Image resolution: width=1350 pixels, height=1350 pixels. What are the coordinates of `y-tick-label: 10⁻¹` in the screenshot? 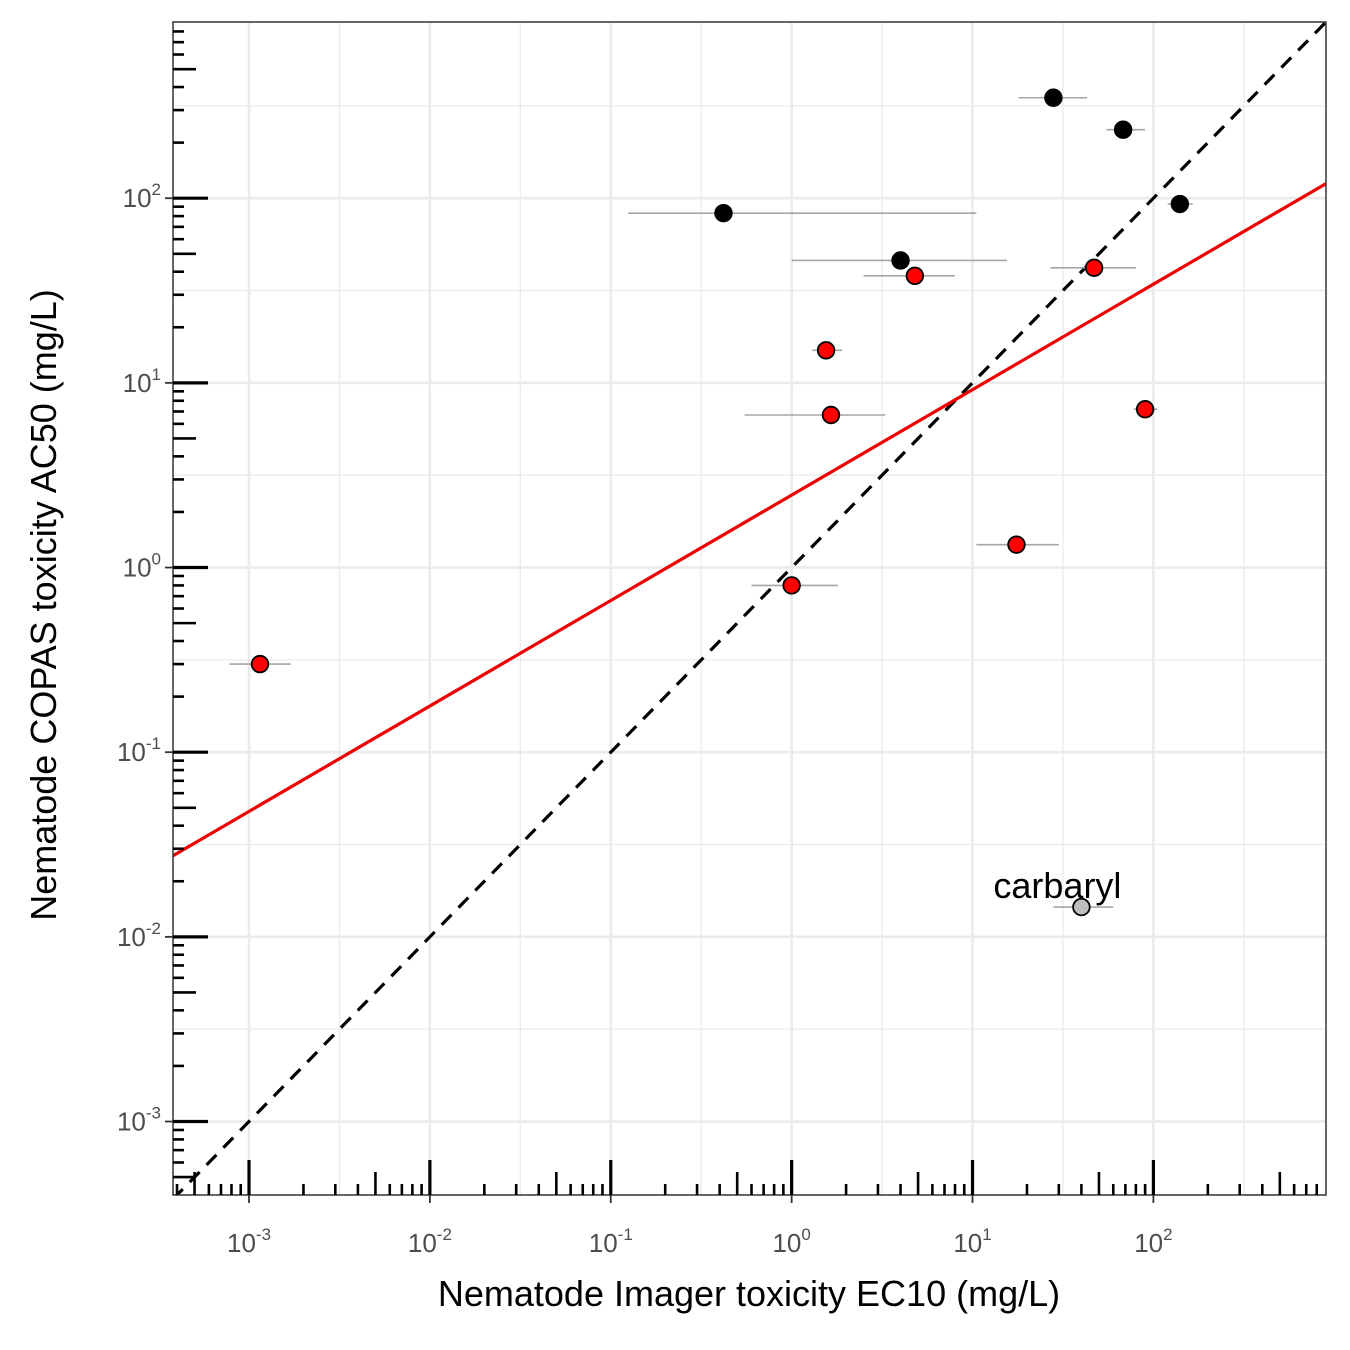 It's located at (139, 750).